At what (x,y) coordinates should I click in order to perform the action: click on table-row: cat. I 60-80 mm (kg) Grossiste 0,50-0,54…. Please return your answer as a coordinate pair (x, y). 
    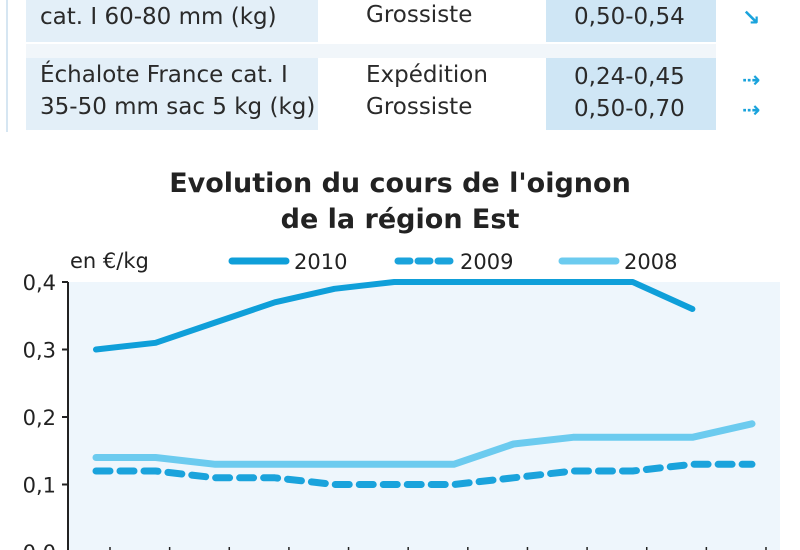
    Looking at the image, I should click on (400, 21).